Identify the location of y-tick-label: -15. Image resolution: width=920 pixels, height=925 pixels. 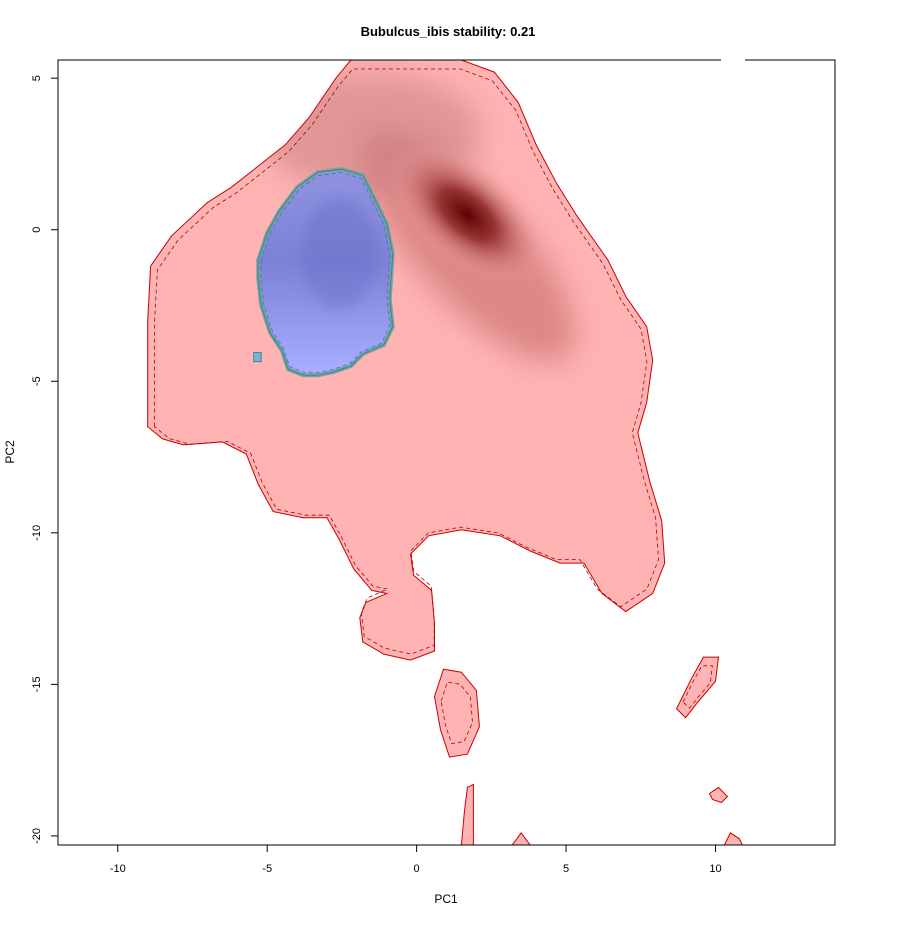
(37, 684).